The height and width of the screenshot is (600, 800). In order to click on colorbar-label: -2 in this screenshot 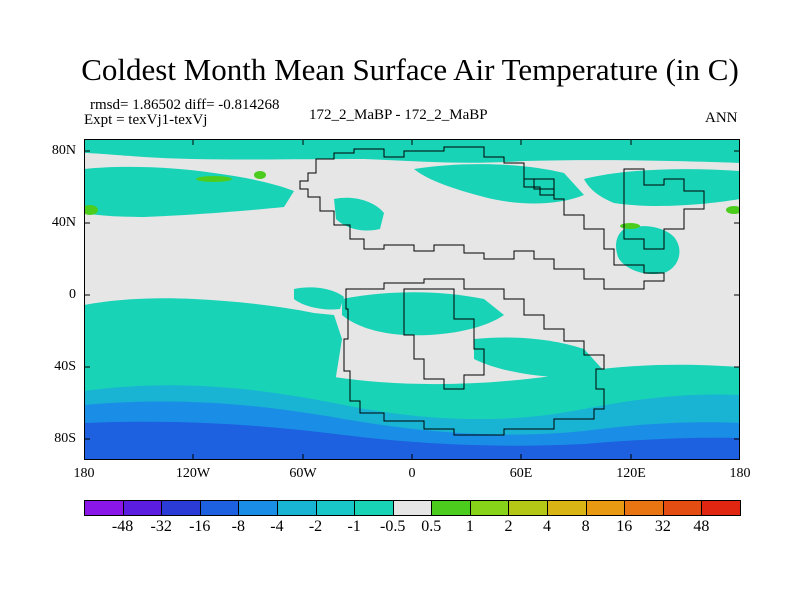, I will do `click(315, 526)`.